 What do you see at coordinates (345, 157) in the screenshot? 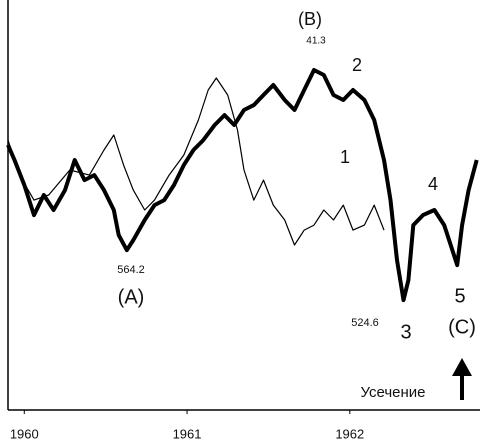
I see `annotation: 1` at bounding box center [345, 157].